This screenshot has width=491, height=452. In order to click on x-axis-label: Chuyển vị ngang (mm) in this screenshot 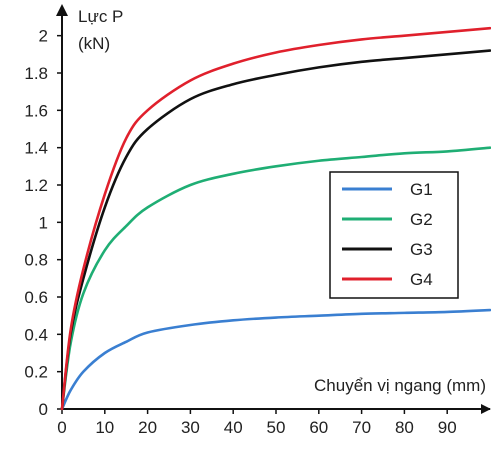, I will do `click(400, 385)`.